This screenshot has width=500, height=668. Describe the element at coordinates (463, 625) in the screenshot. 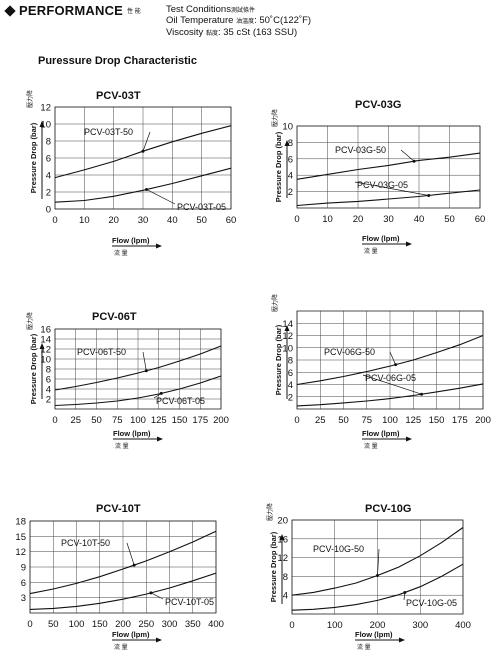

I see `x-tick-label: 400` at that location.